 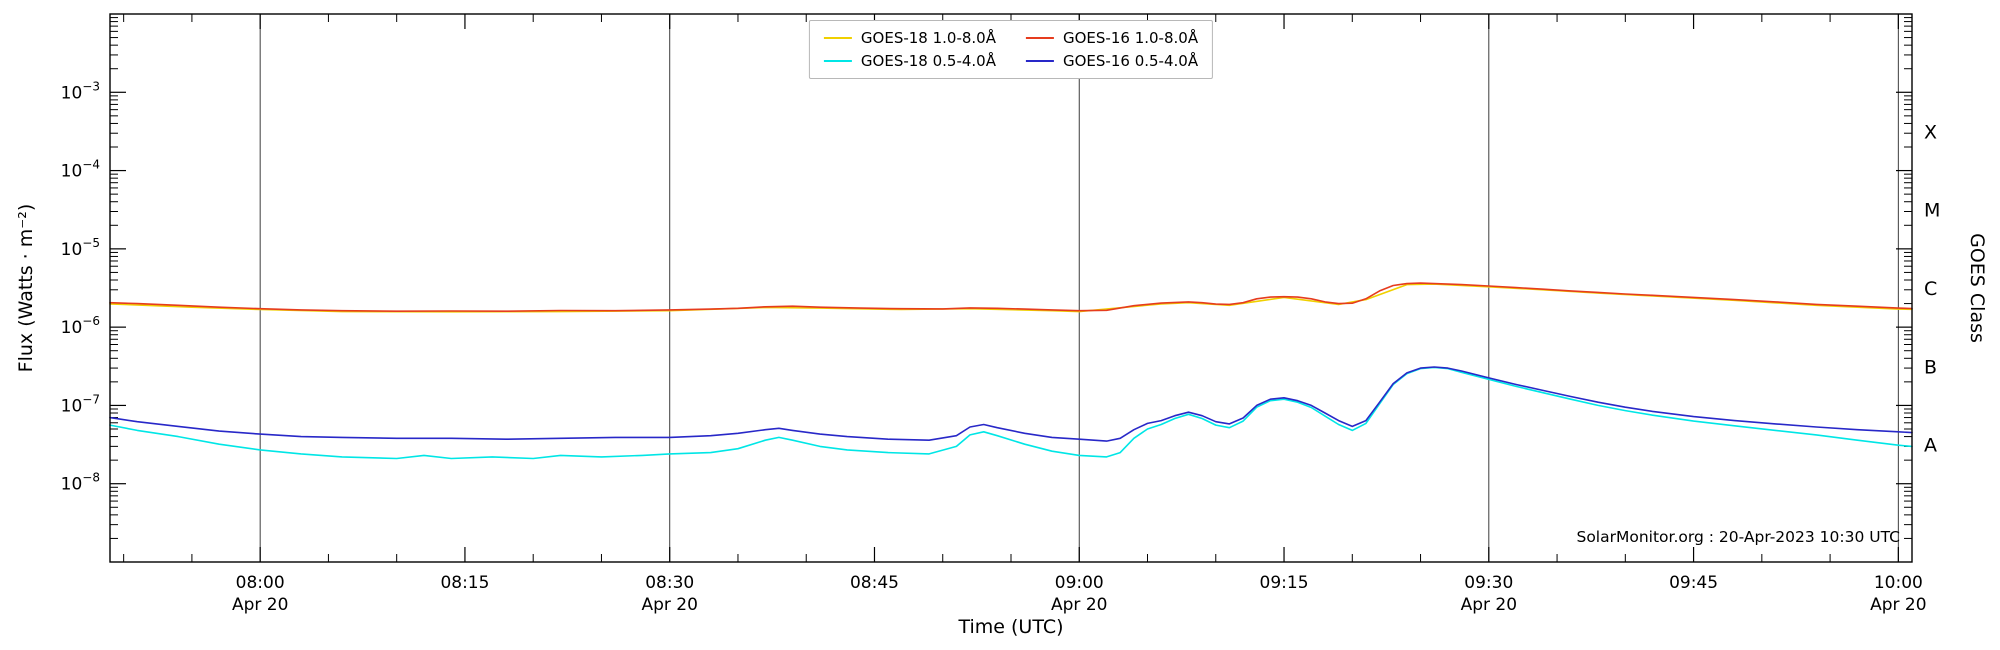 I want to click on legend-item-goes16-long: GOES-16 1.0-8.0Å, so click(x=1112, y=38).